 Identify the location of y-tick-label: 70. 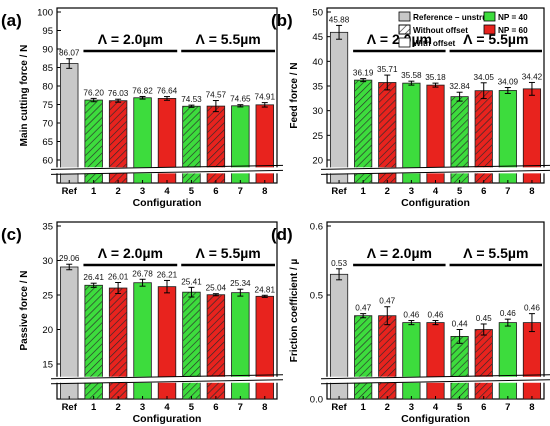
(47, 124).